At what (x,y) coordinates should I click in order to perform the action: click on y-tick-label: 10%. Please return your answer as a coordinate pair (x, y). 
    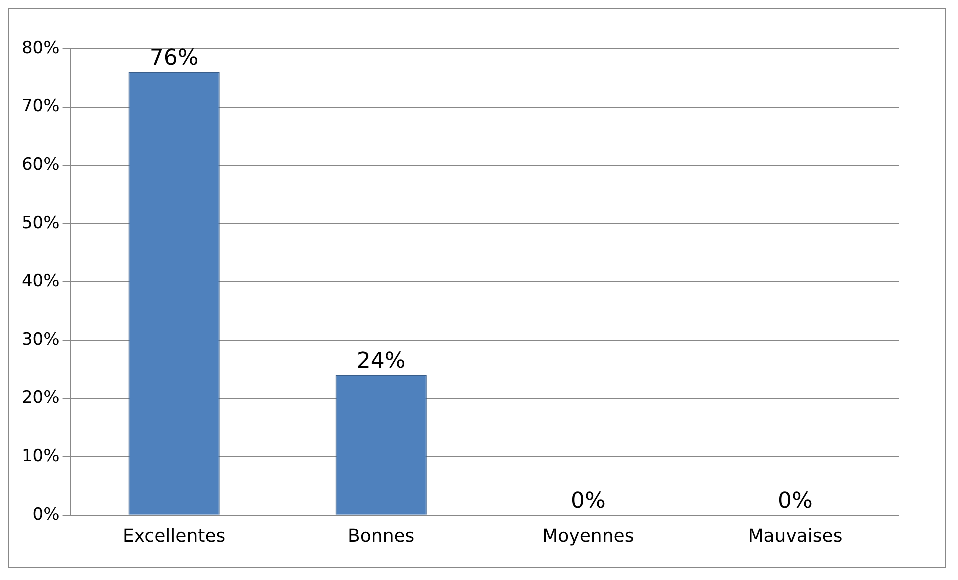
    Looking at the image, I should click on (41, 456).